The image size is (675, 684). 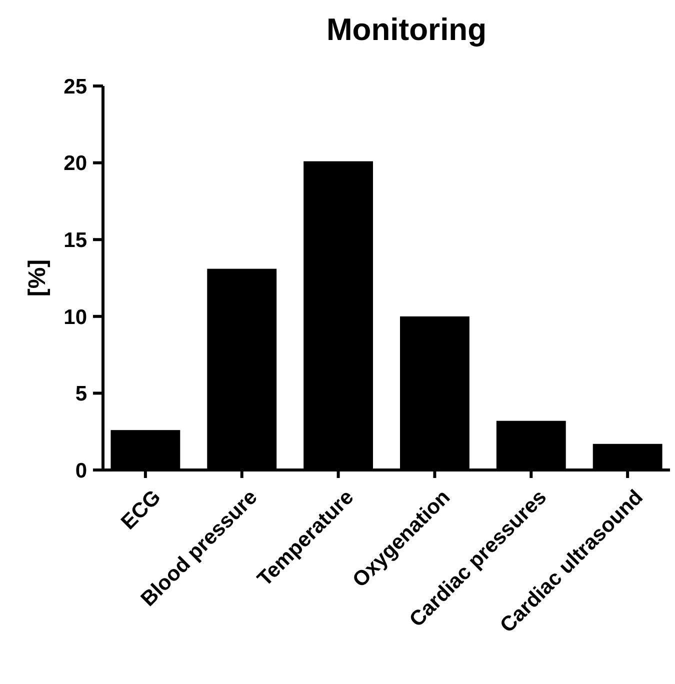 I want to click on y-tick-label: 10, so click(x=75, y=317).